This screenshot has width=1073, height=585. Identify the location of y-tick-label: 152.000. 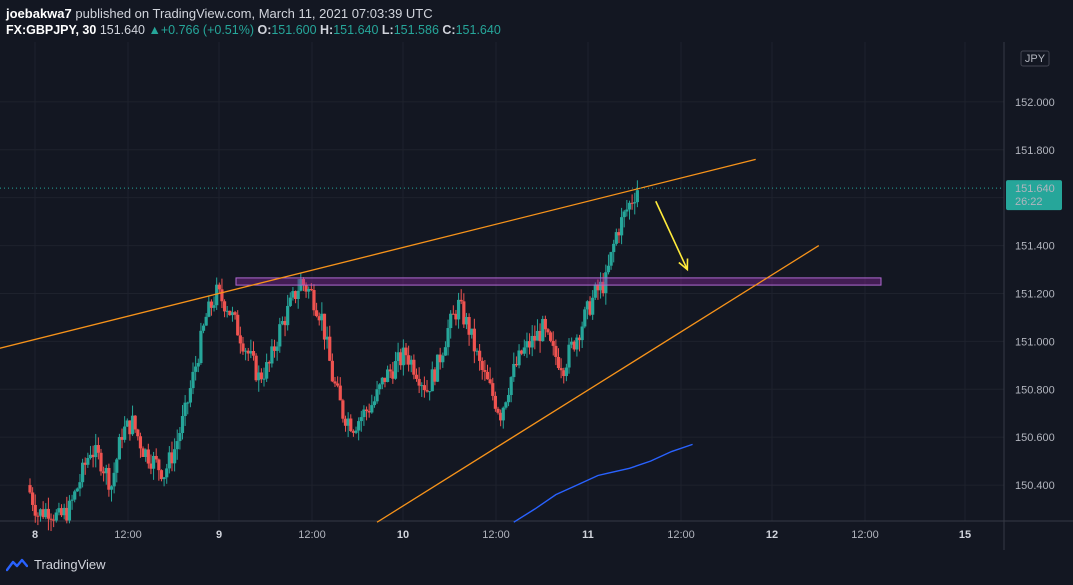
(1035, 103).